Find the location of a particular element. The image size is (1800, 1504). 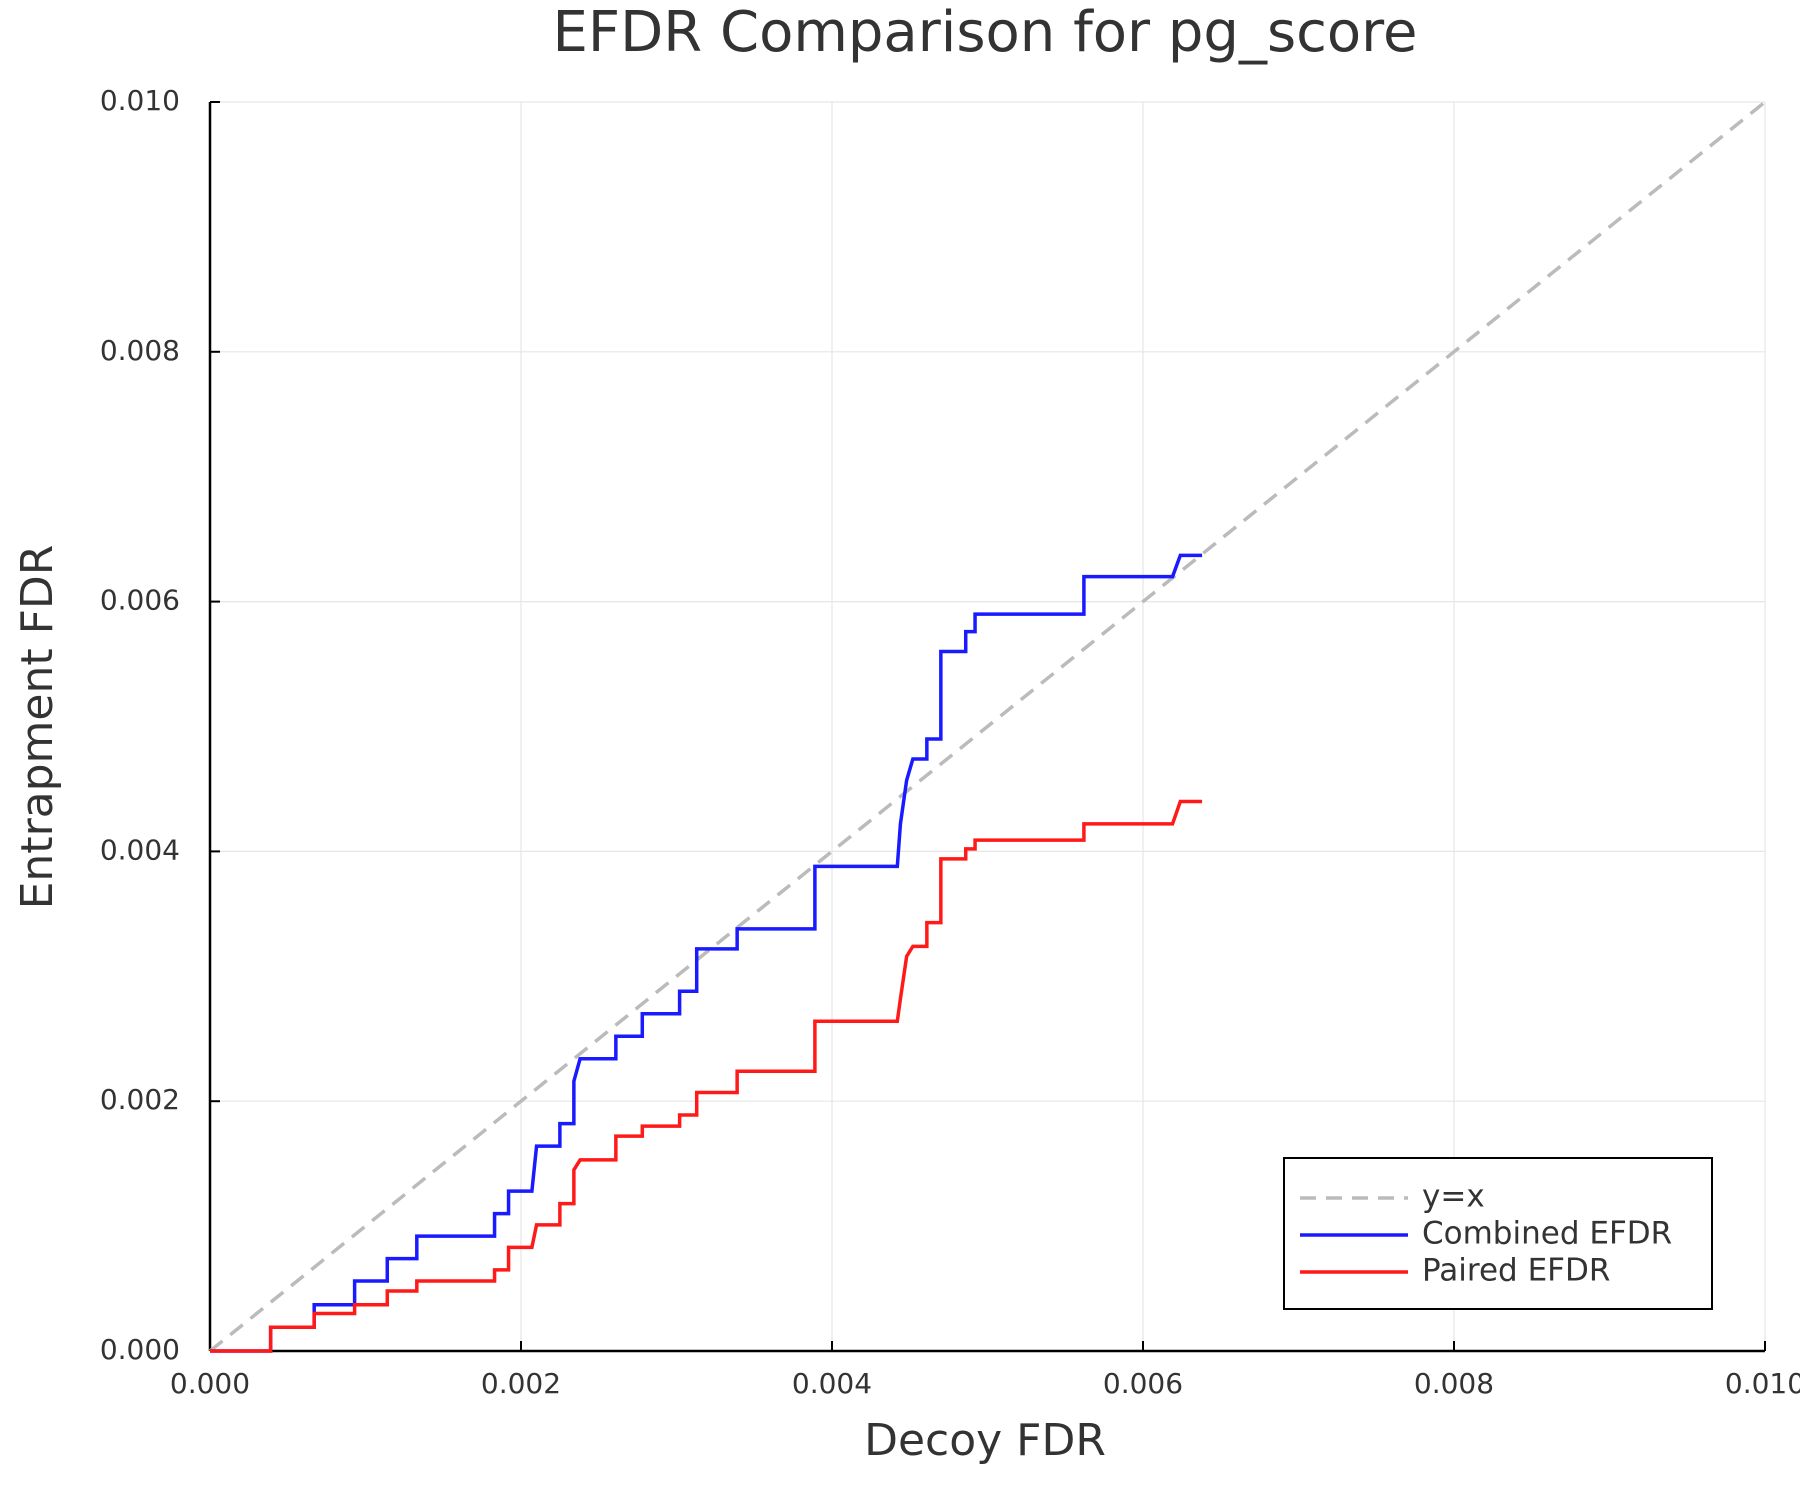

y-axis-label: Entrapment FDR is located at coordinates (37, 727).